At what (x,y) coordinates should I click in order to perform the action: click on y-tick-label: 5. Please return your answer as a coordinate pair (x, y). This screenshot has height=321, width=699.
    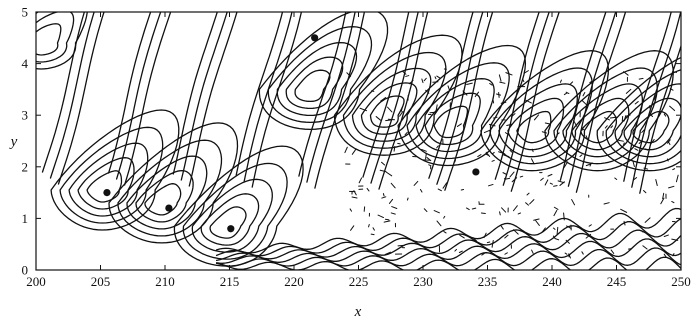
    Looking at the image, I should click on (25, 12).